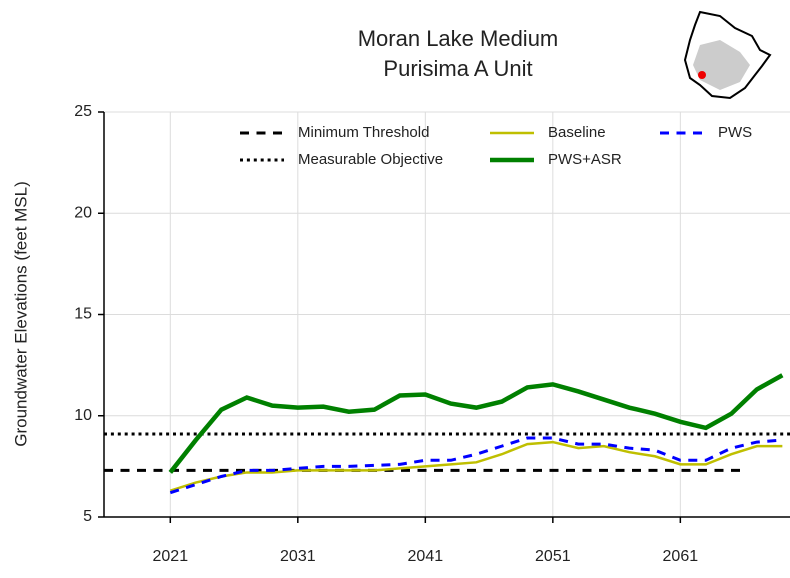 The height and width of the screenshot is (578, 790). I want to click on inset-map, so click(727, 55).